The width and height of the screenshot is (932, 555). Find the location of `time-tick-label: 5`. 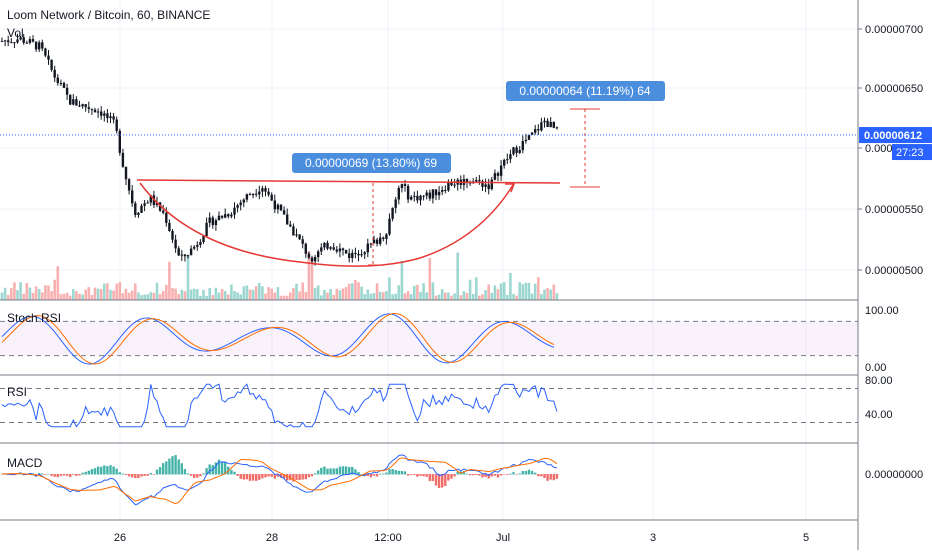

time-tick-label: 5 is located at coordinates (806, 538).